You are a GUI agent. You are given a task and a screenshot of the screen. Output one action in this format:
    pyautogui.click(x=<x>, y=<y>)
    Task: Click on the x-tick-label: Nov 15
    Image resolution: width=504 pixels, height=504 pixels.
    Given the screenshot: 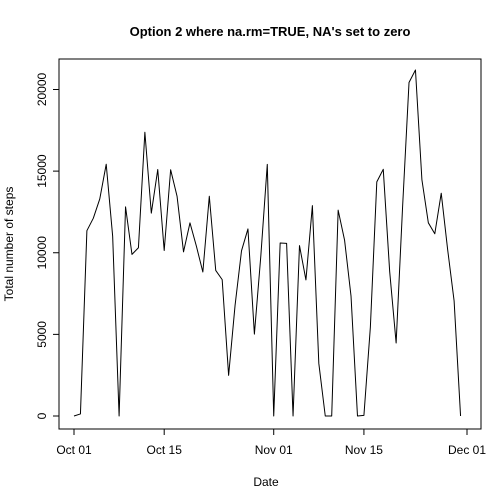 What is the action you would take?
    pyautogui.click(x=364, y=450)
    